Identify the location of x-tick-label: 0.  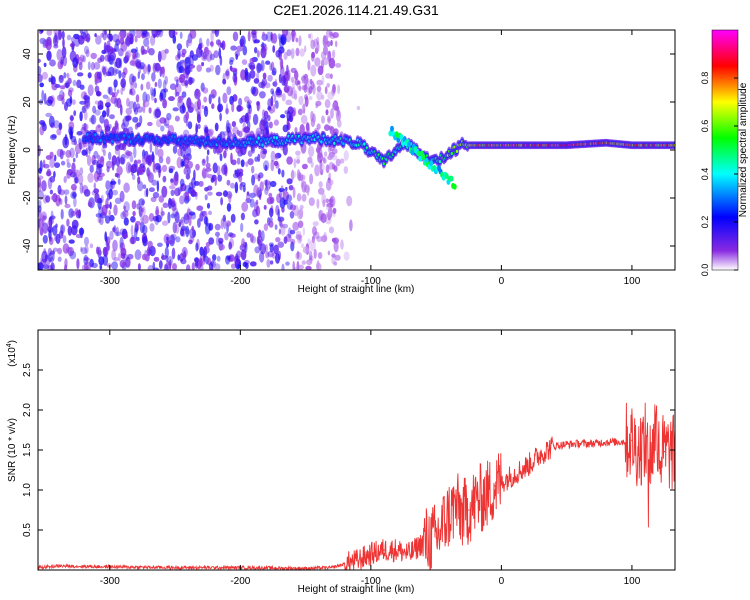
(502, 581).